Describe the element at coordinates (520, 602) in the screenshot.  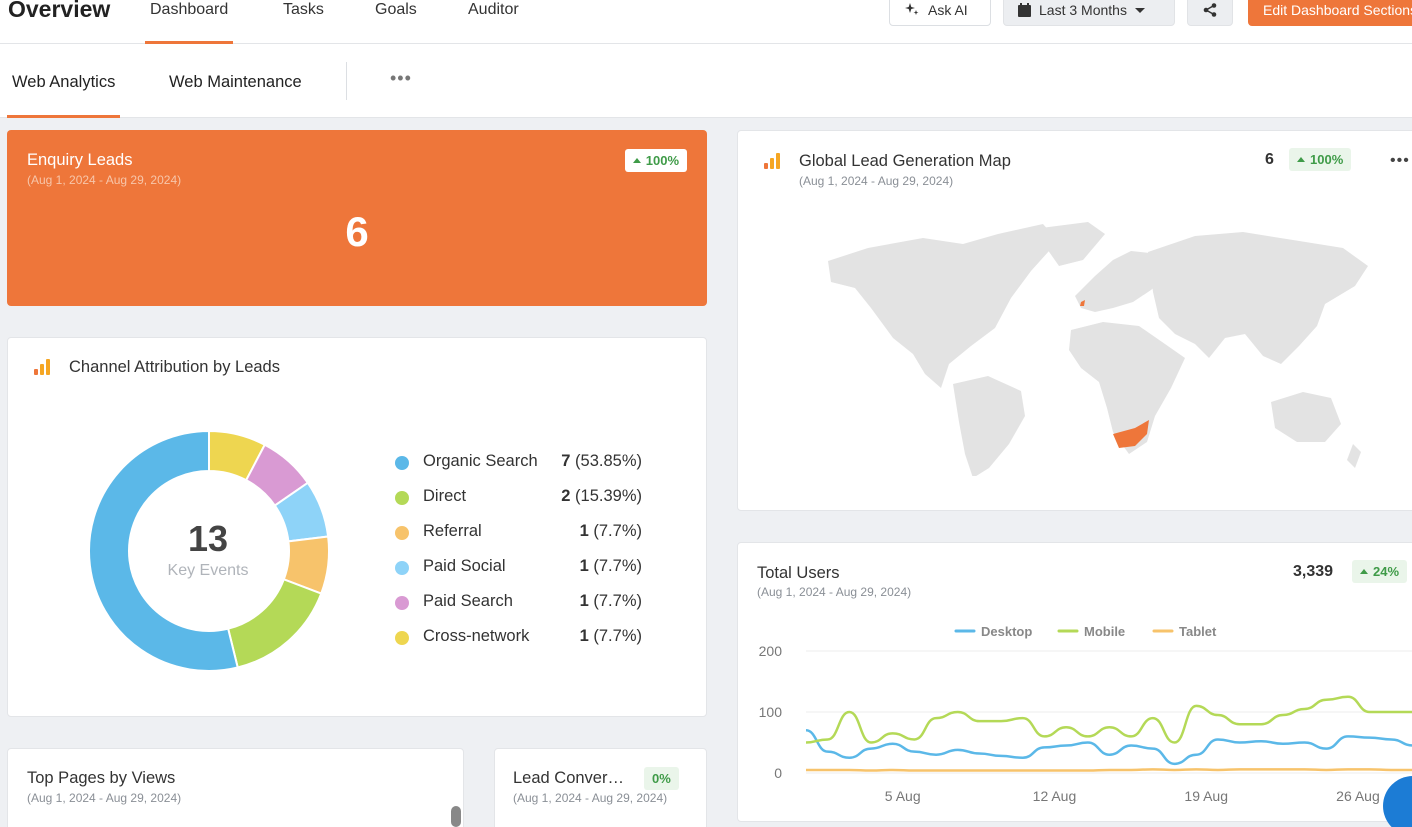
I see `legend-item: Paid Search 1 (7.7%)` at that location.